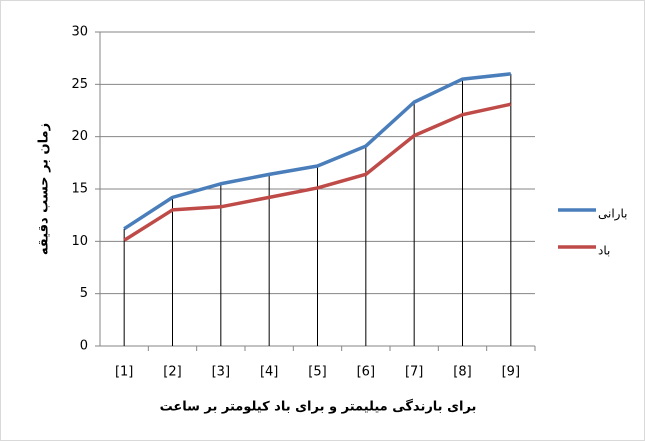  I want to click on x-tick-label: [7], so click(414, 372).